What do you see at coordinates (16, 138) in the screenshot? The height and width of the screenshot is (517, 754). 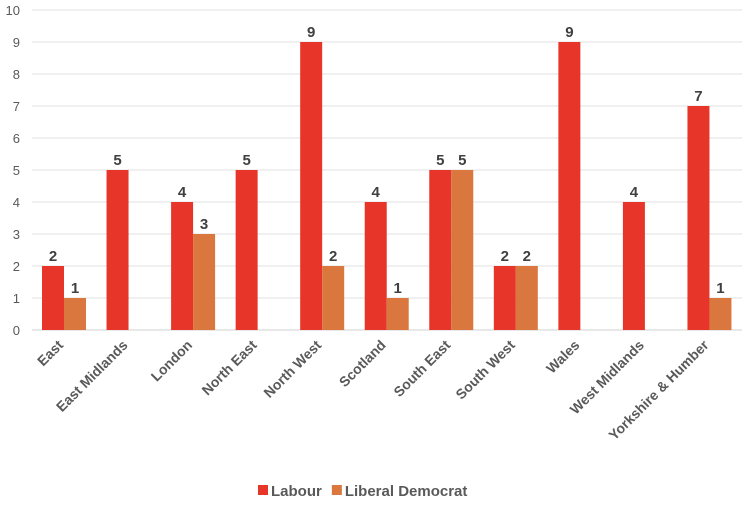 I see `y-tick-label: 6` at bounding box center [16, 138].